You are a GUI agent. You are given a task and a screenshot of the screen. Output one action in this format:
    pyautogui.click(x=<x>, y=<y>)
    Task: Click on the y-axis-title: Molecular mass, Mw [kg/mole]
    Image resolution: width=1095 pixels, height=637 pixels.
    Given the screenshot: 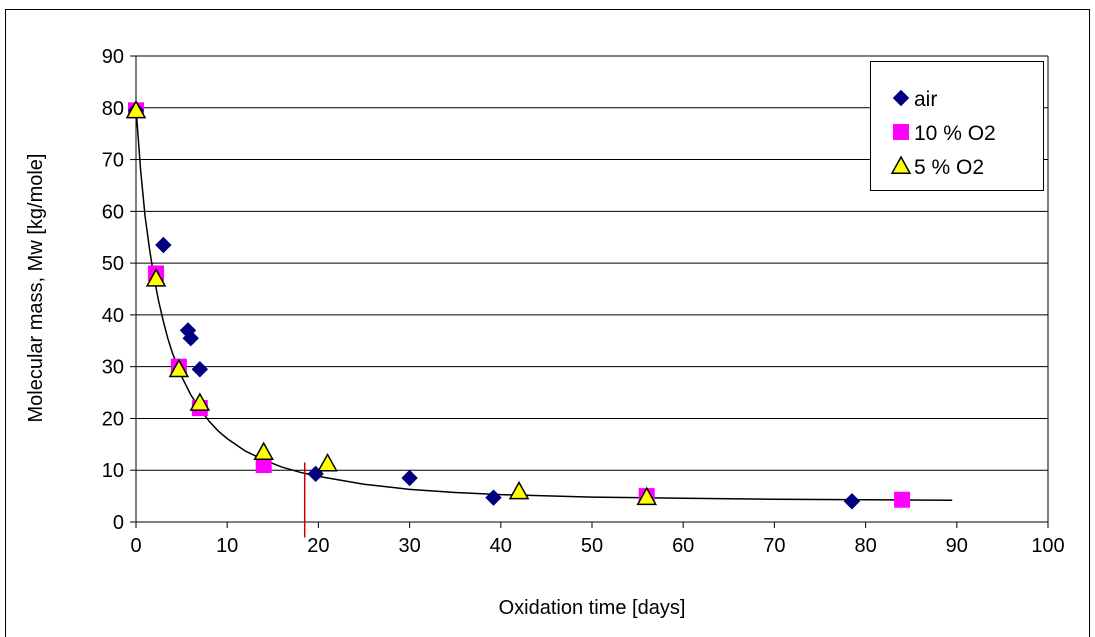 What is the action you would take?
    pyautogui.click(x=36, y=288)
    